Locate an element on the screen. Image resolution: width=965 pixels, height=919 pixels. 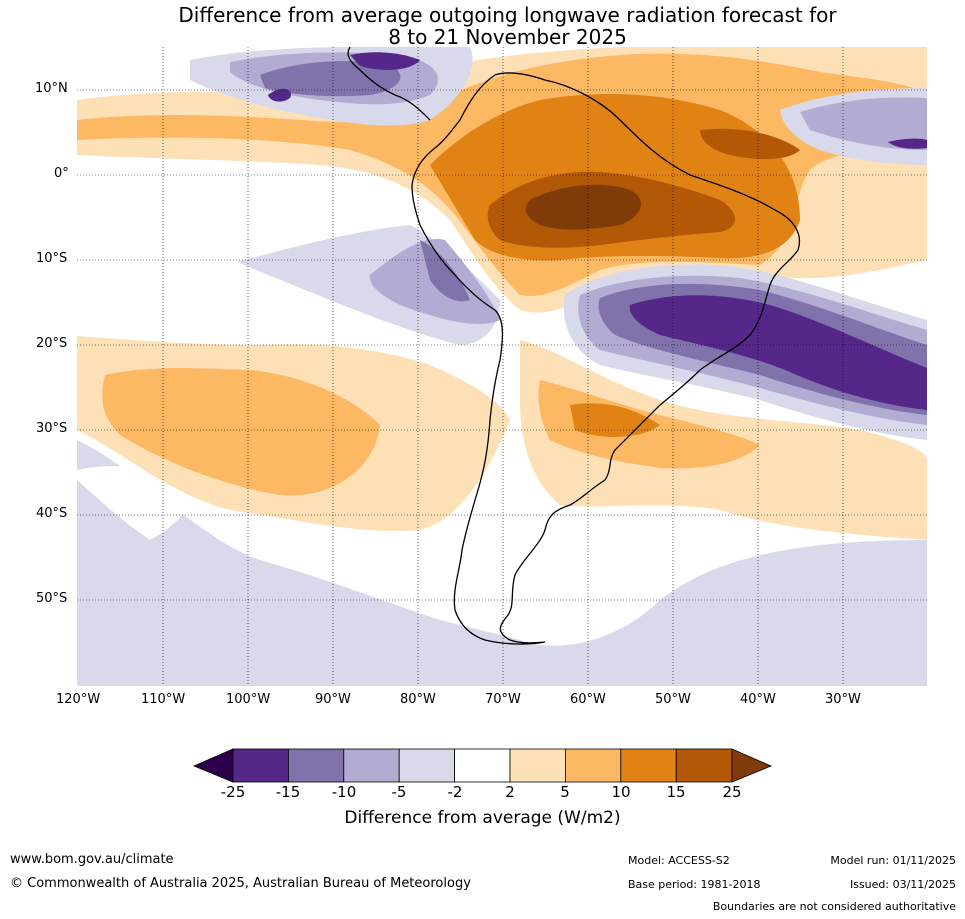
lat-label: 10°N is located at coordinates (51, 88).